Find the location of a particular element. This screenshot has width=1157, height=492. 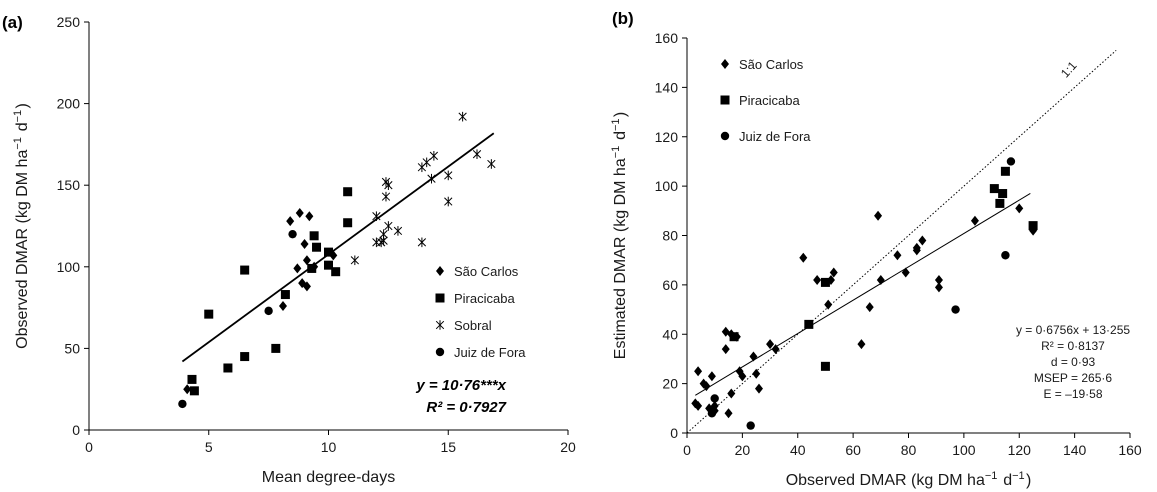

legend-item: Piracicaba is located at coordinates (475, 298).